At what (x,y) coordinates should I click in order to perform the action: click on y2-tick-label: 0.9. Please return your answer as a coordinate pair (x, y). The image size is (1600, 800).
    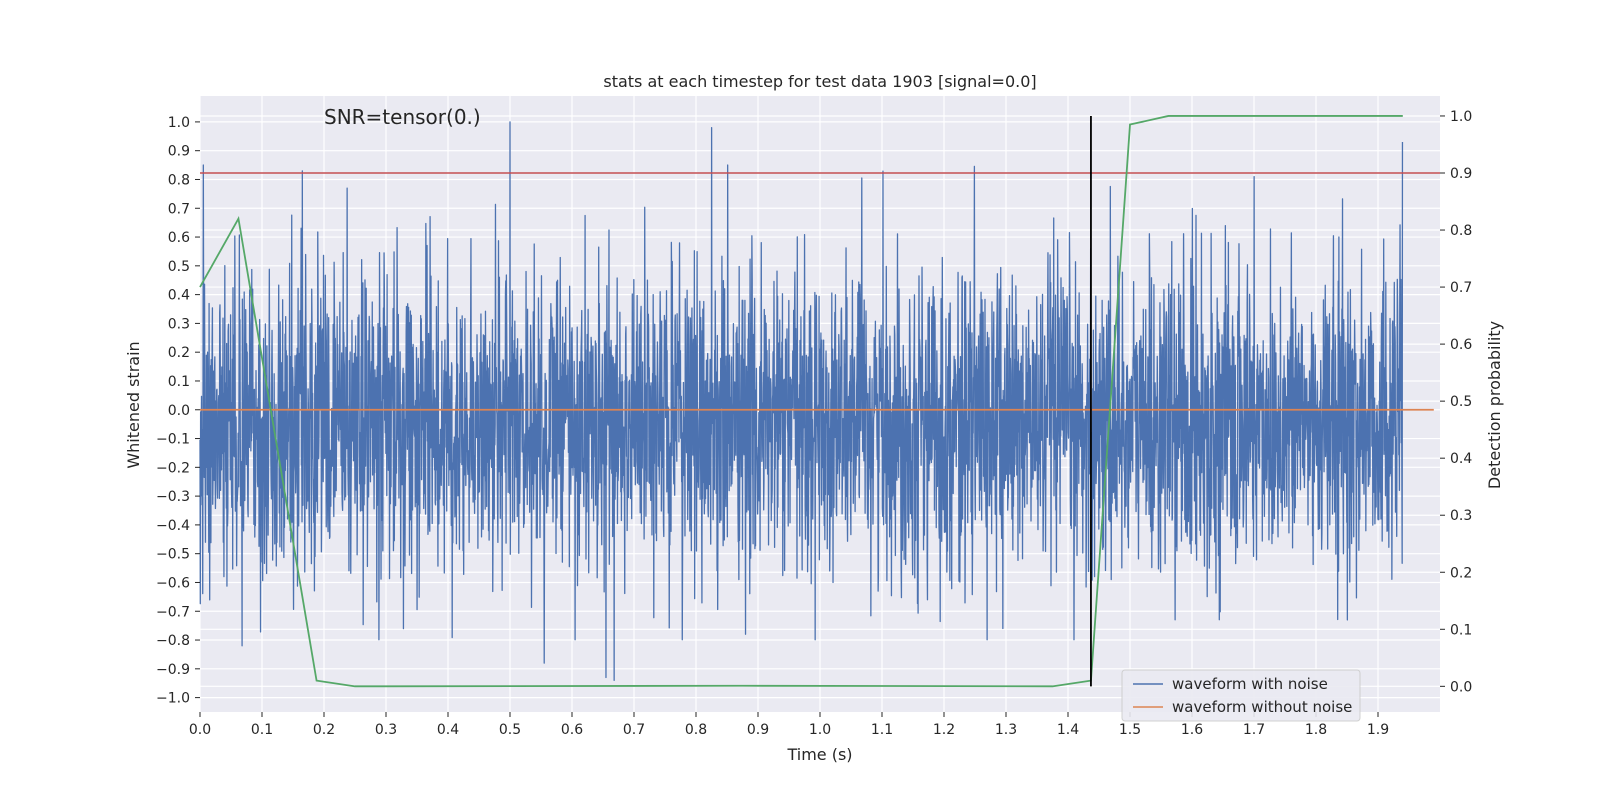
    Looking at the image, I should click on (1461, 174).